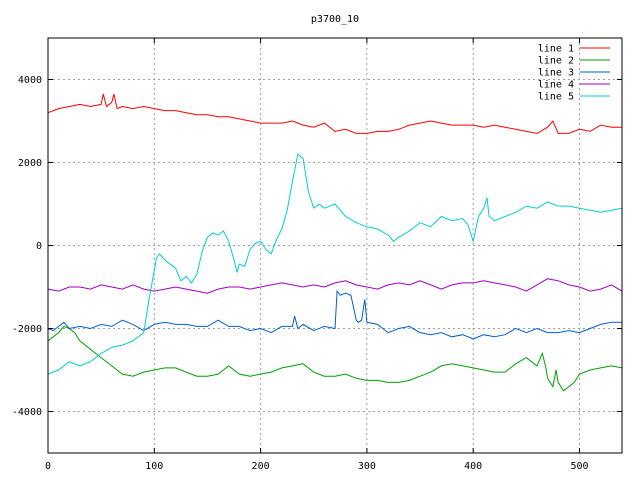  I want to click on x-tick-label: 300, so click(367, 466).